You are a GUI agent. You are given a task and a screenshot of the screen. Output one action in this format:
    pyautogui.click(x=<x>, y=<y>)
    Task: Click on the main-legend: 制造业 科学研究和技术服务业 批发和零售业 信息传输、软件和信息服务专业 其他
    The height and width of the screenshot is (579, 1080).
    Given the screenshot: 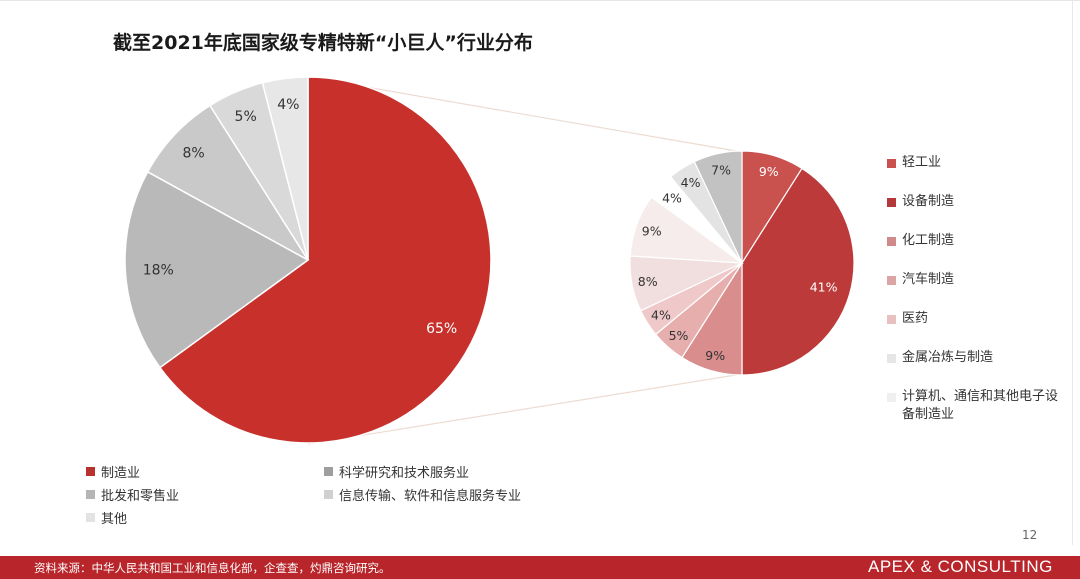 What is the action you would take?
    pyautogui.click(x=366, y=495)
    